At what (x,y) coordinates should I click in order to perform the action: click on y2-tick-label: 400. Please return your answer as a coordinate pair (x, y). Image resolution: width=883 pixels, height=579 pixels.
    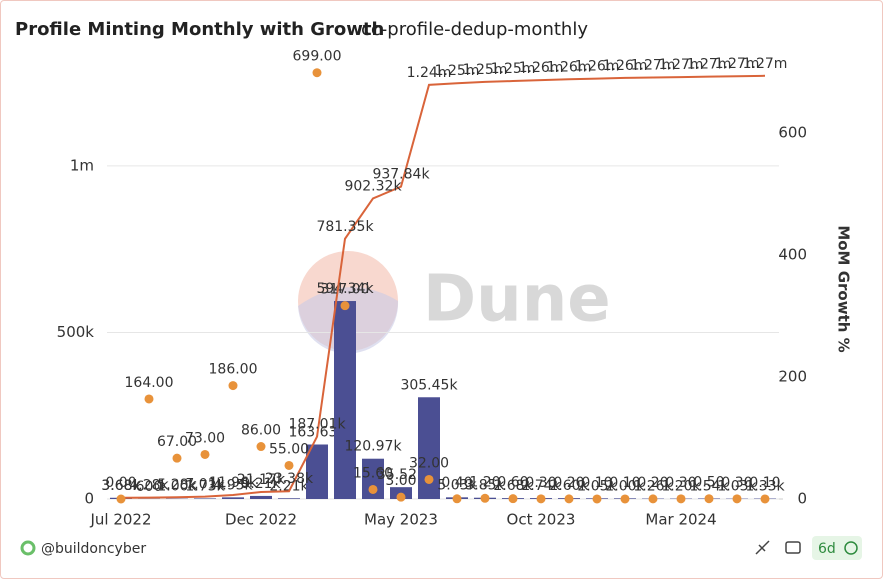
    Looking at the image, I should click on (792, 255).